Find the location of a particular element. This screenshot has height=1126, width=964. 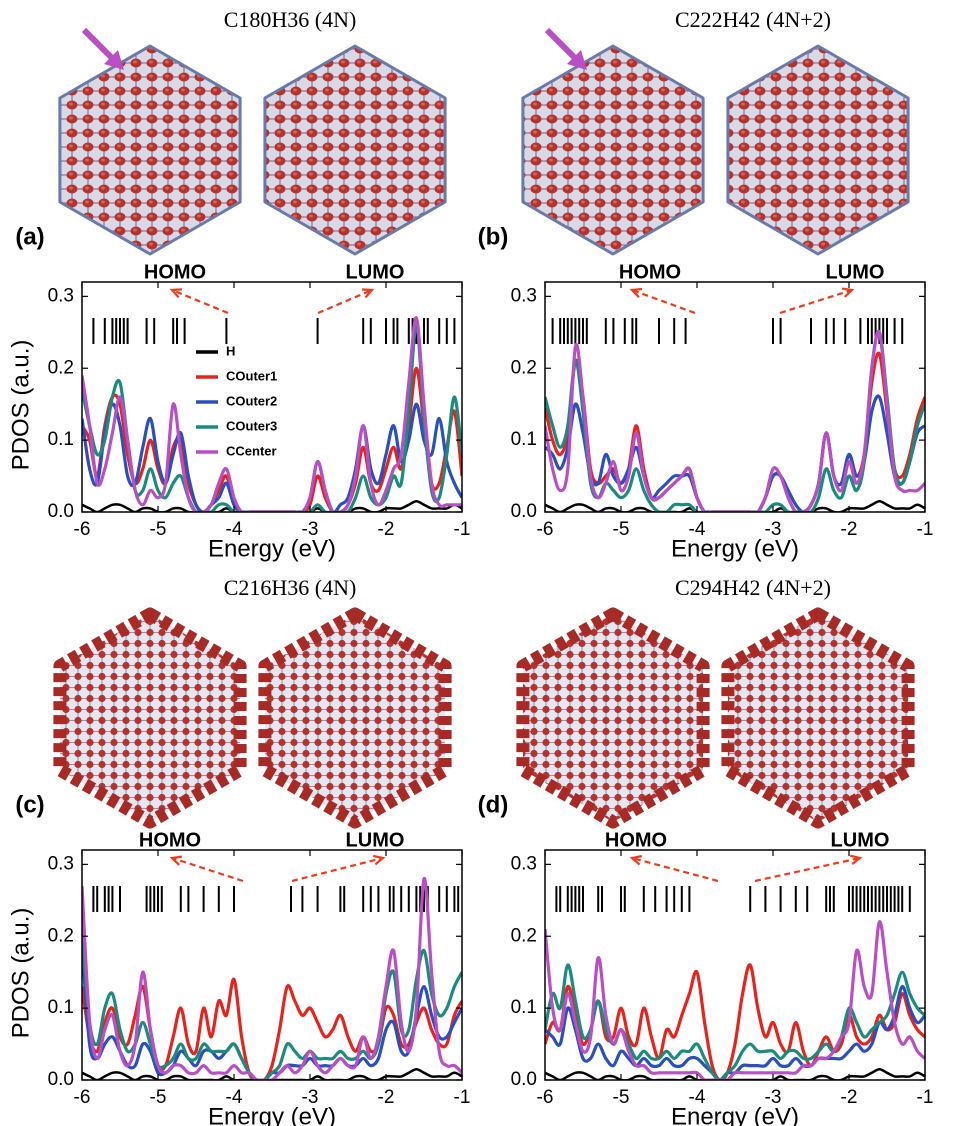

panel-title: C180H36 (4N) is located at coordinates (290, 19).